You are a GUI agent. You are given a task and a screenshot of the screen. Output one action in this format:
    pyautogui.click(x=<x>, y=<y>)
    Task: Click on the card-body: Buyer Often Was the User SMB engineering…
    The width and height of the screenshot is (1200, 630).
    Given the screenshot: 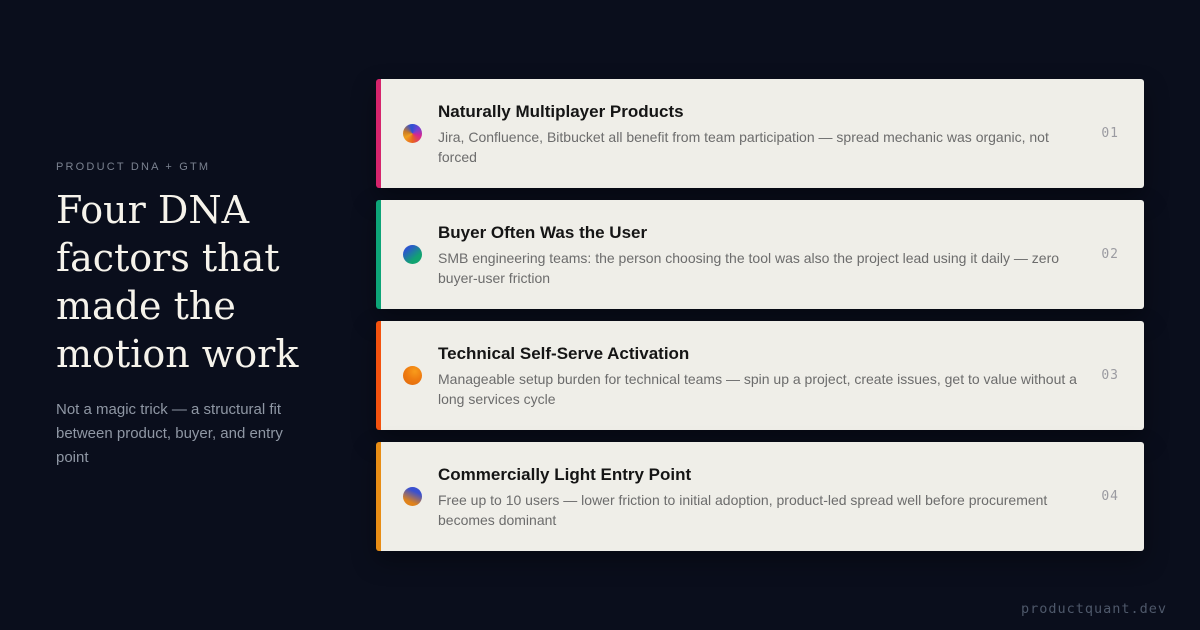 What is the action you would take?
    pyautogui.click(x=761, y=255)
    